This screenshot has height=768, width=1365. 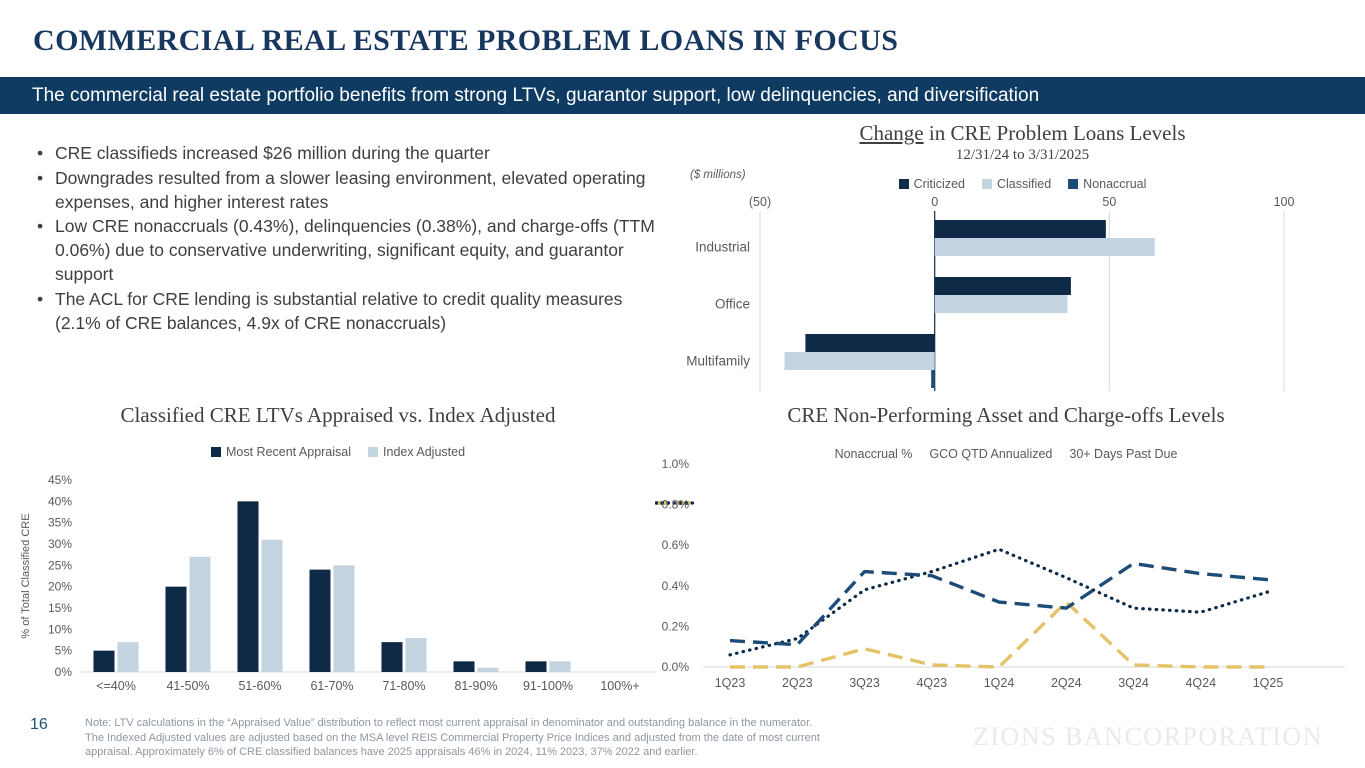 What do you see at coordinates (60, 608) in the screenshot?
I see `y-tick-label: 15%` at bounding box center [60, 608].